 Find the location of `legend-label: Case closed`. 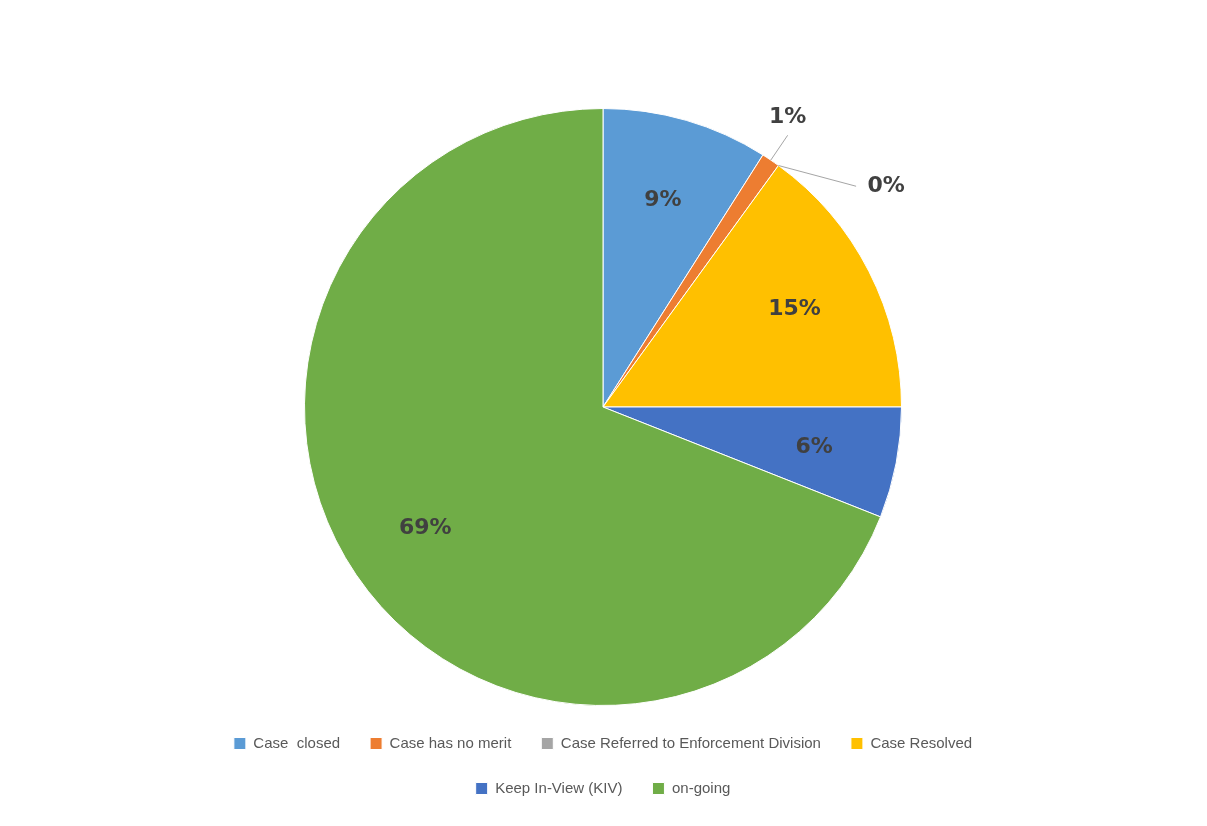

legend-label: Case closed is located at coordinates (297, 742).